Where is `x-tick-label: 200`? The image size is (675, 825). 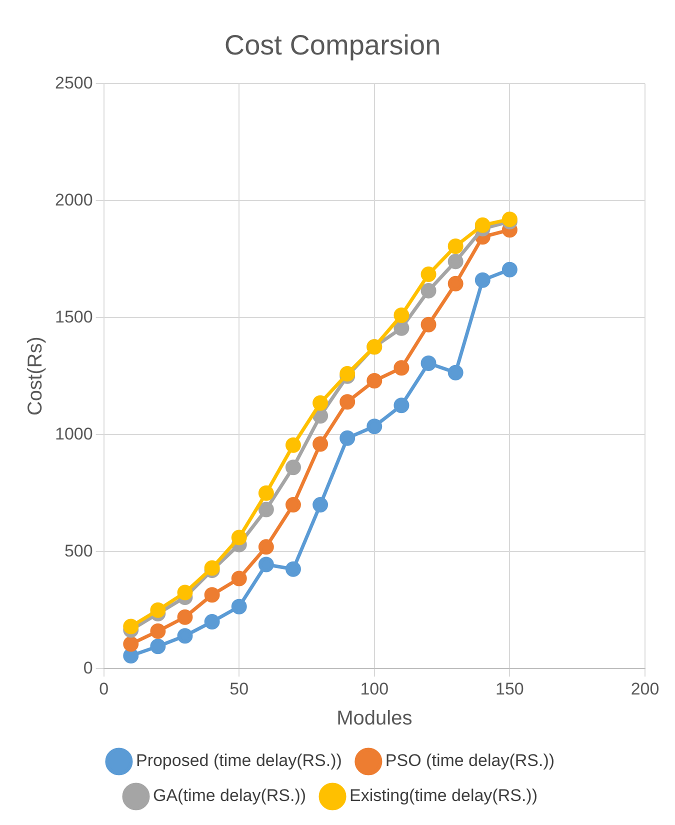
x-tick-label: 200 is located at coordinates (645, 688).